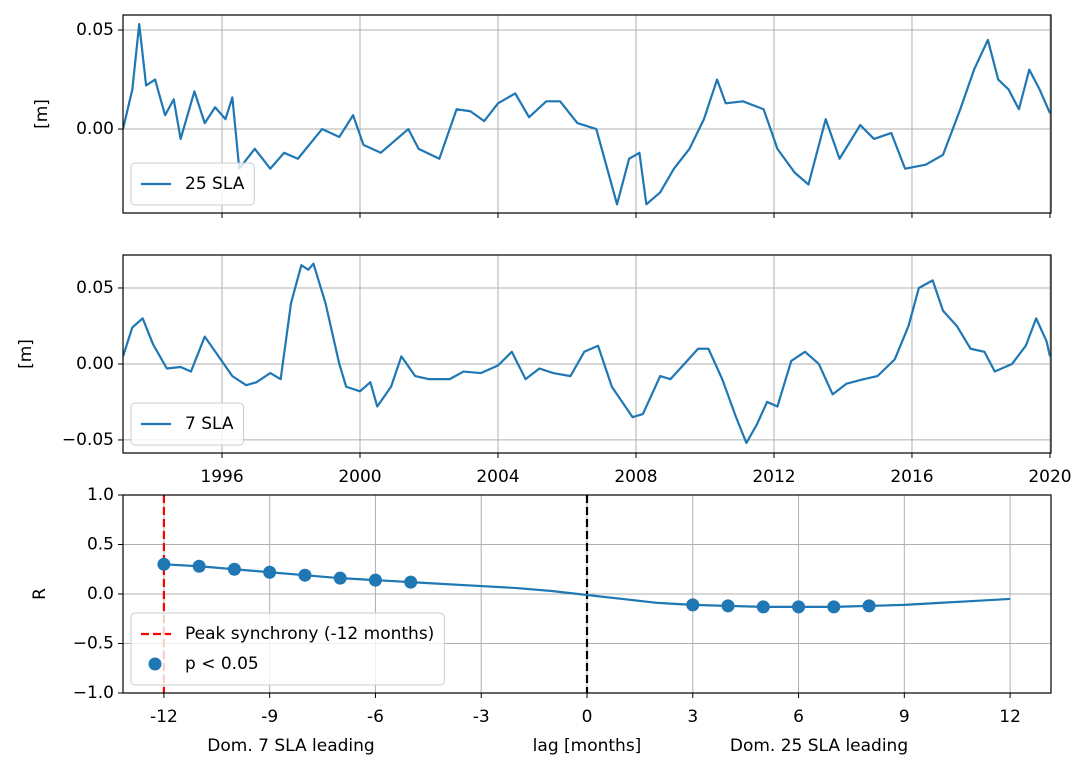 This screenshot has width=1089, height=772. Describe the element at coordinates (88, 440) in the screenshot. I see `y-tick-label: −0.05` at that location.